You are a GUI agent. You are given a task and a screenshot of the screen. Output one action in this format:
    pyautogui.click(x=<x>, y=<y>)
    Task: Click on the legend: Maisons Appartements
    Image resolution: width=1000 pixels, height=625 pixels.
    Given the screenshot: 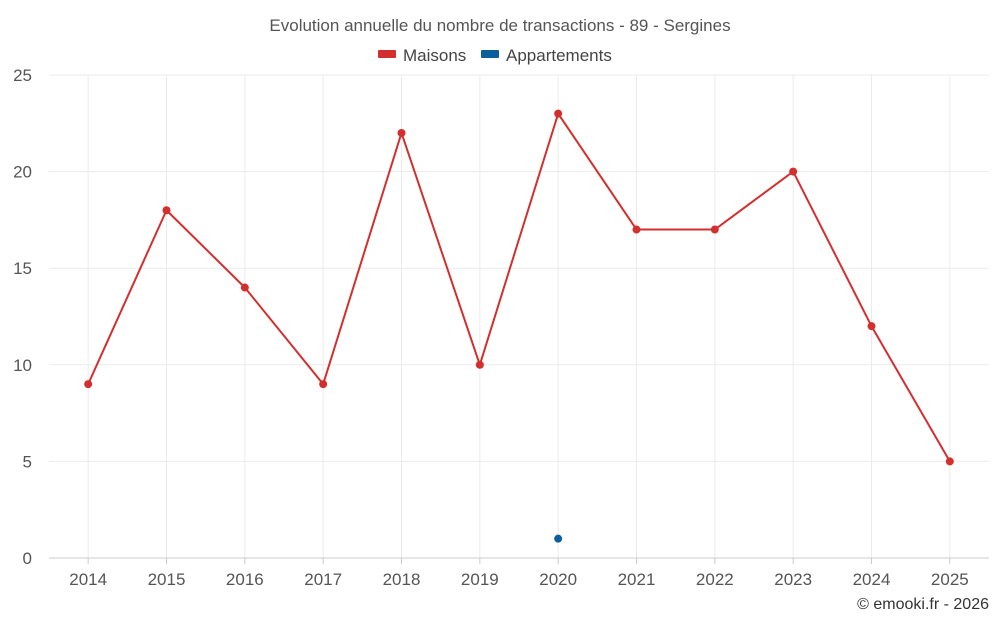 What is the action you would take?
    pyautogui.click(x=495, y=55)
    